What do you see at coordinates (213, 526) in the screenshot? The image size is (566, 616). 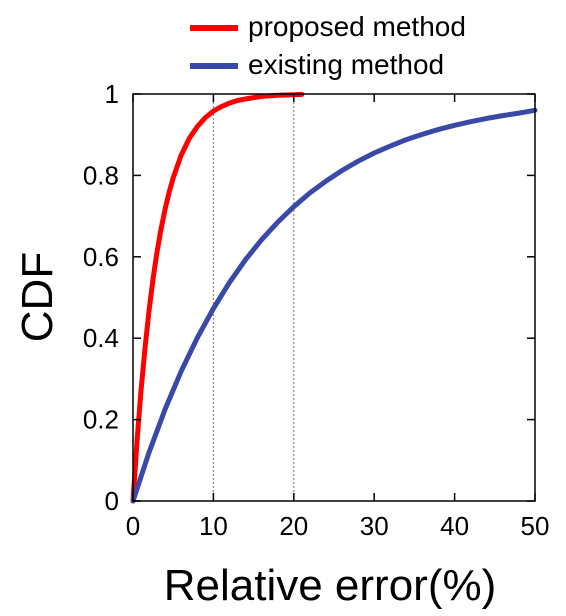 I see `x-tick-label-10: 10` at bounding box center [213, 526].